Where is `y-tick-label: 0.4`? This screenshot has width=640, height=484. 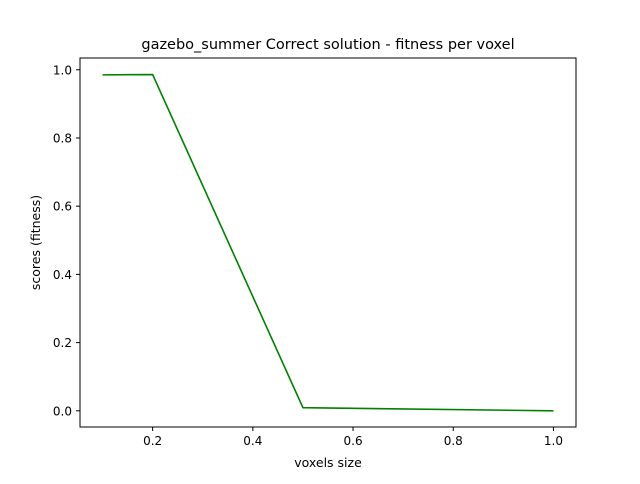 y-tick-label: 0.4 is located at coordinates (62, 275).